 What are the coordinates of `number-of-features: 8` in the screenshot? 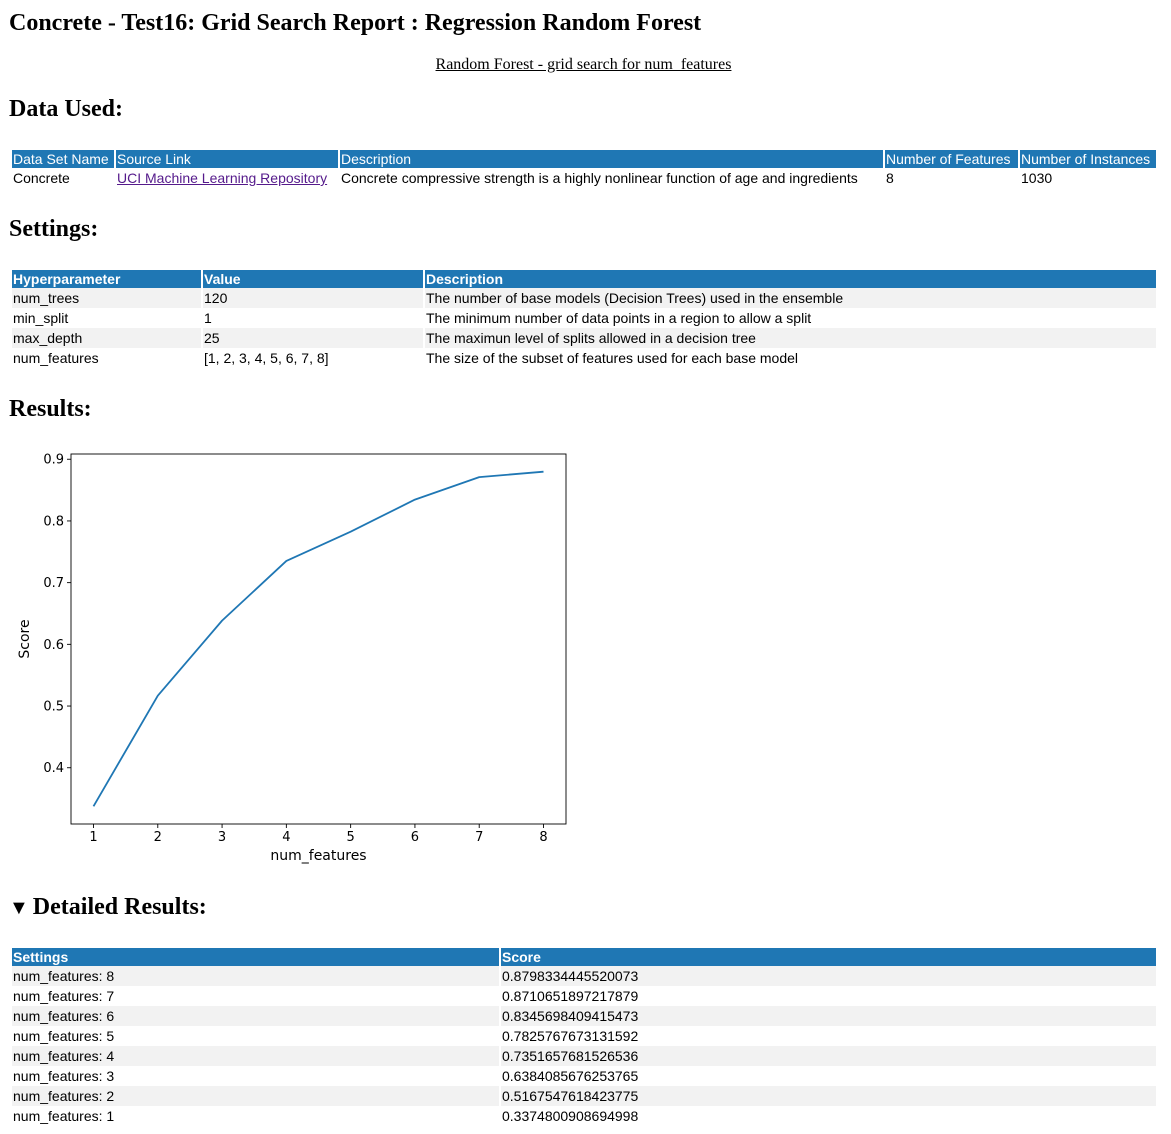 It's located at (890, 178).